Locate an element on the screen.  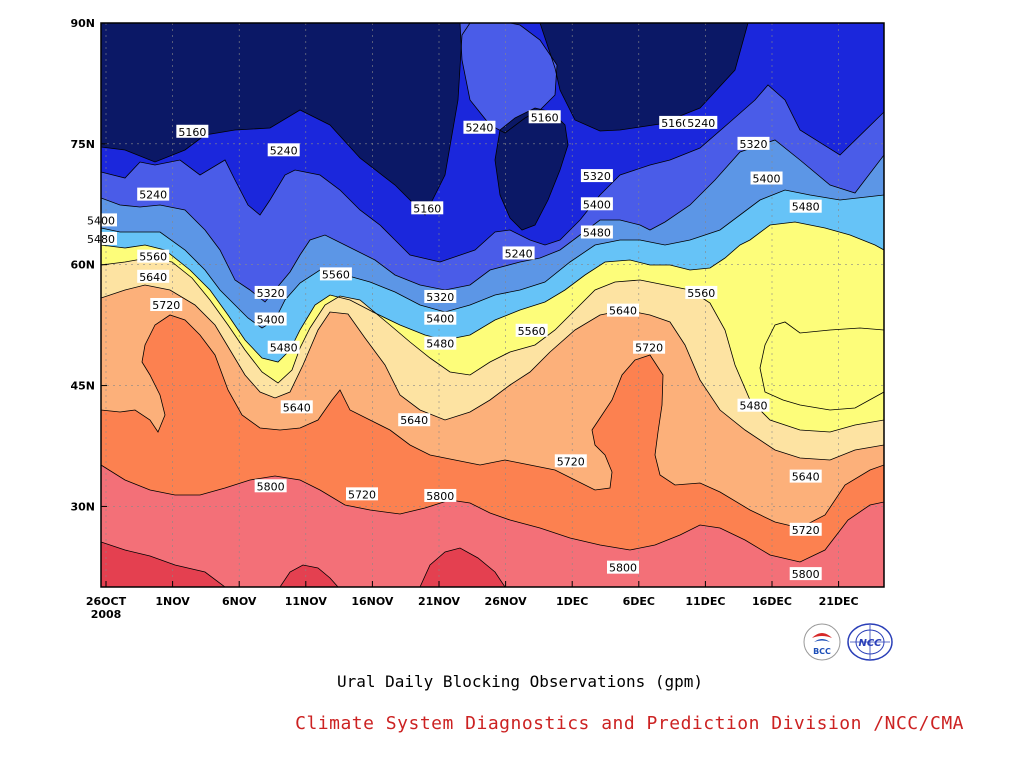
contour-line-5480b is located at coordinates (821, 366).